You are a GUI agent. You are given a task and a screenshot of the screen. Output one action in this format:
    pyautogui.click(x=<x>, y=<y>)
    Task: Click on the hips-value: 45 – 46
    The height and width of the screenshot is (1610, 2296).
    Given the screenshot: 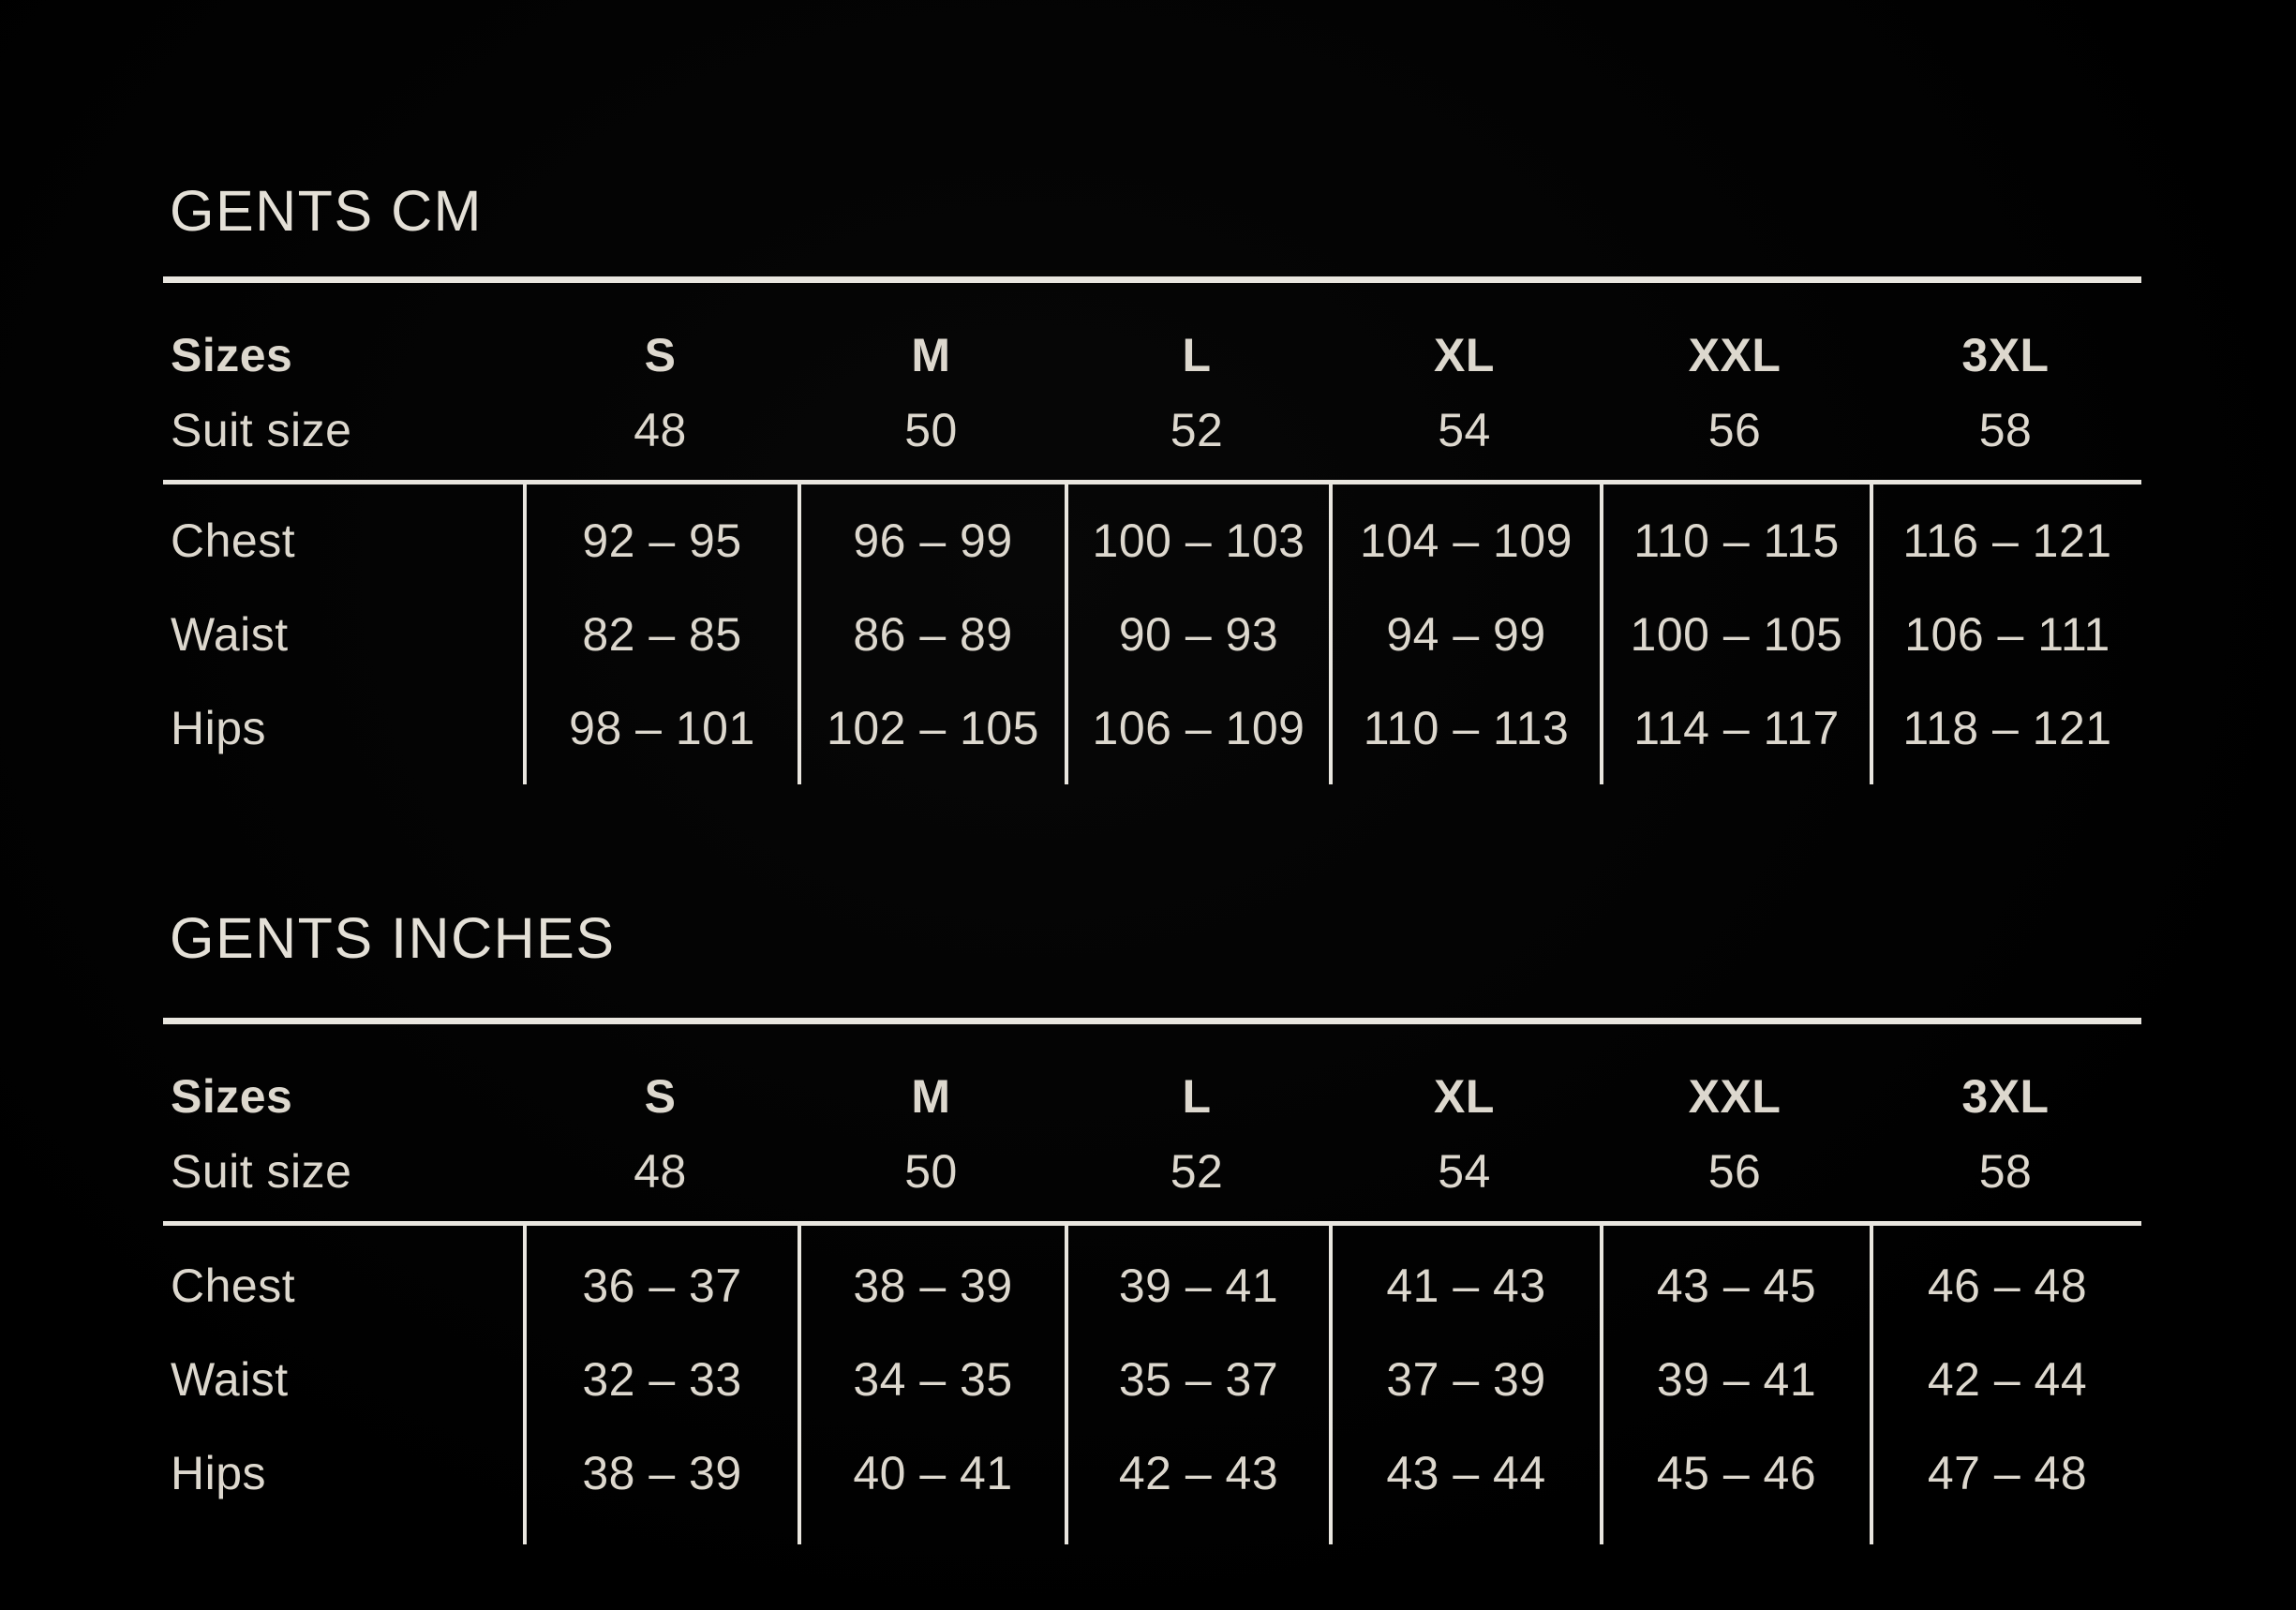 What is the action you would take?
    pyautogui.click(x=1737, y=1473)
    